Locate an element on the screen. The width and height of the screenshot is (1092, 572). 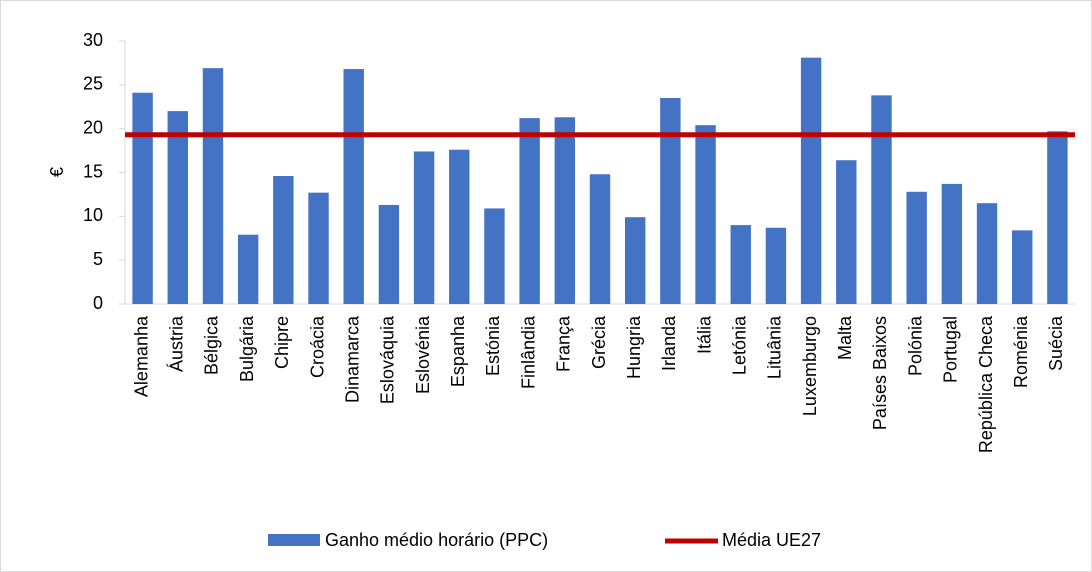
x-tick-label: Eslováquia is located at coordinates (388, 359).